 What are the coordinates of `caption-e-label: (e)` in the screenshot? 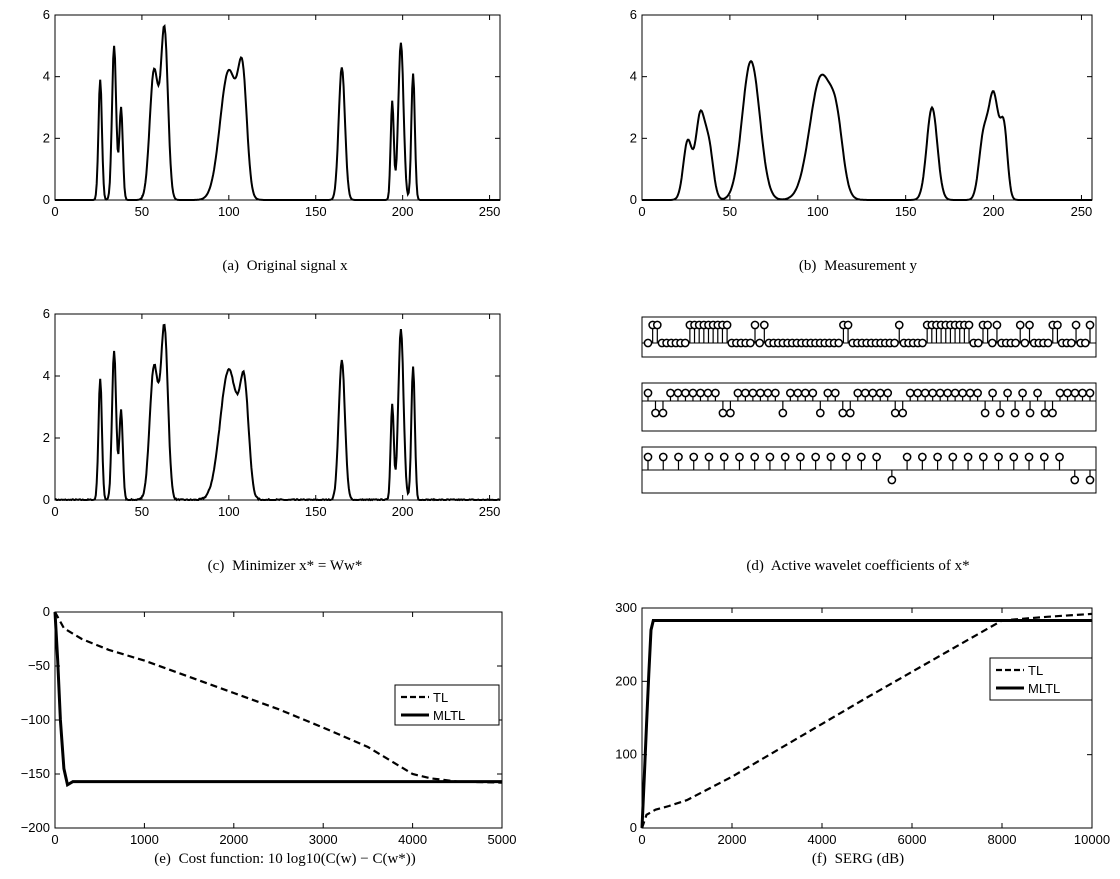 It's located at (162, 859).